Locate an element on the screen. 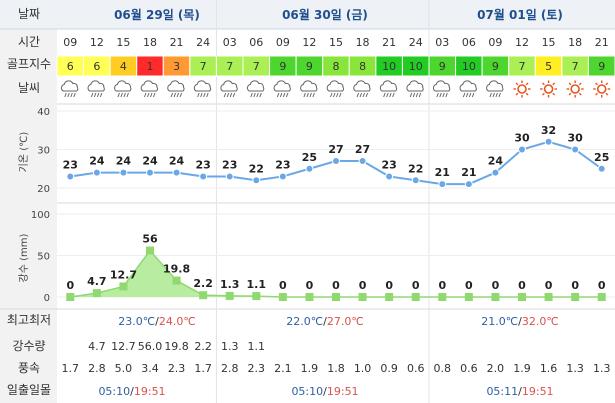  time-cell: 24 is located at coordinates (416, 42).